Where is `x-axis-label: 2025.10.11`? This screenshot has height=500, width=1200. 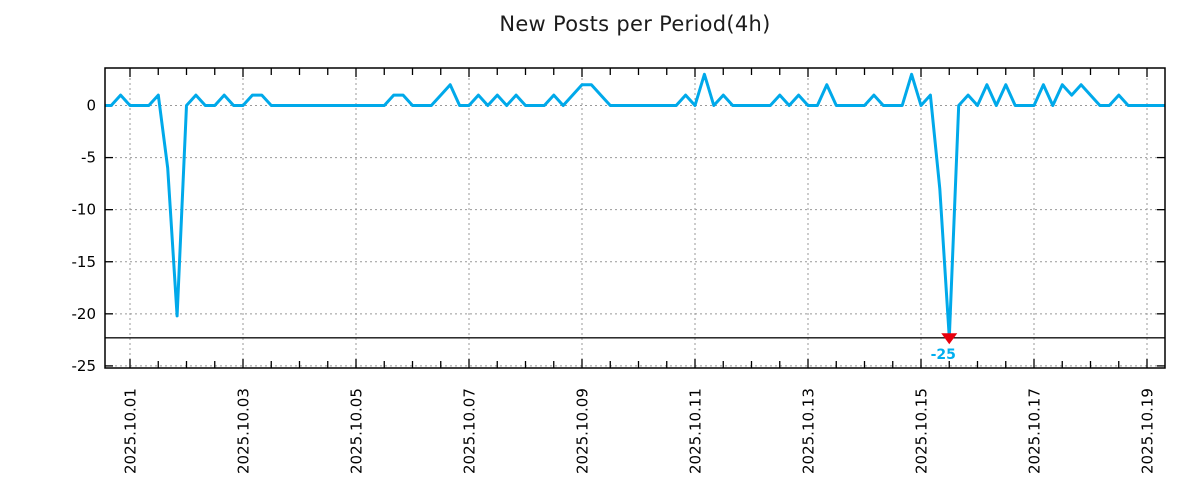
x-axis-label: 2025.10.11 is located at coordinates (695, 431).